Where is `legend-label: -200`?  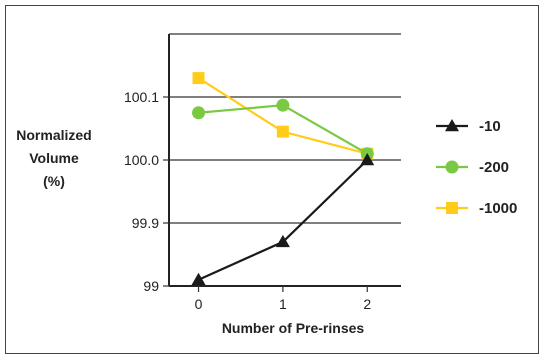 legend-label: -200 is located at coordinates (494, 167).